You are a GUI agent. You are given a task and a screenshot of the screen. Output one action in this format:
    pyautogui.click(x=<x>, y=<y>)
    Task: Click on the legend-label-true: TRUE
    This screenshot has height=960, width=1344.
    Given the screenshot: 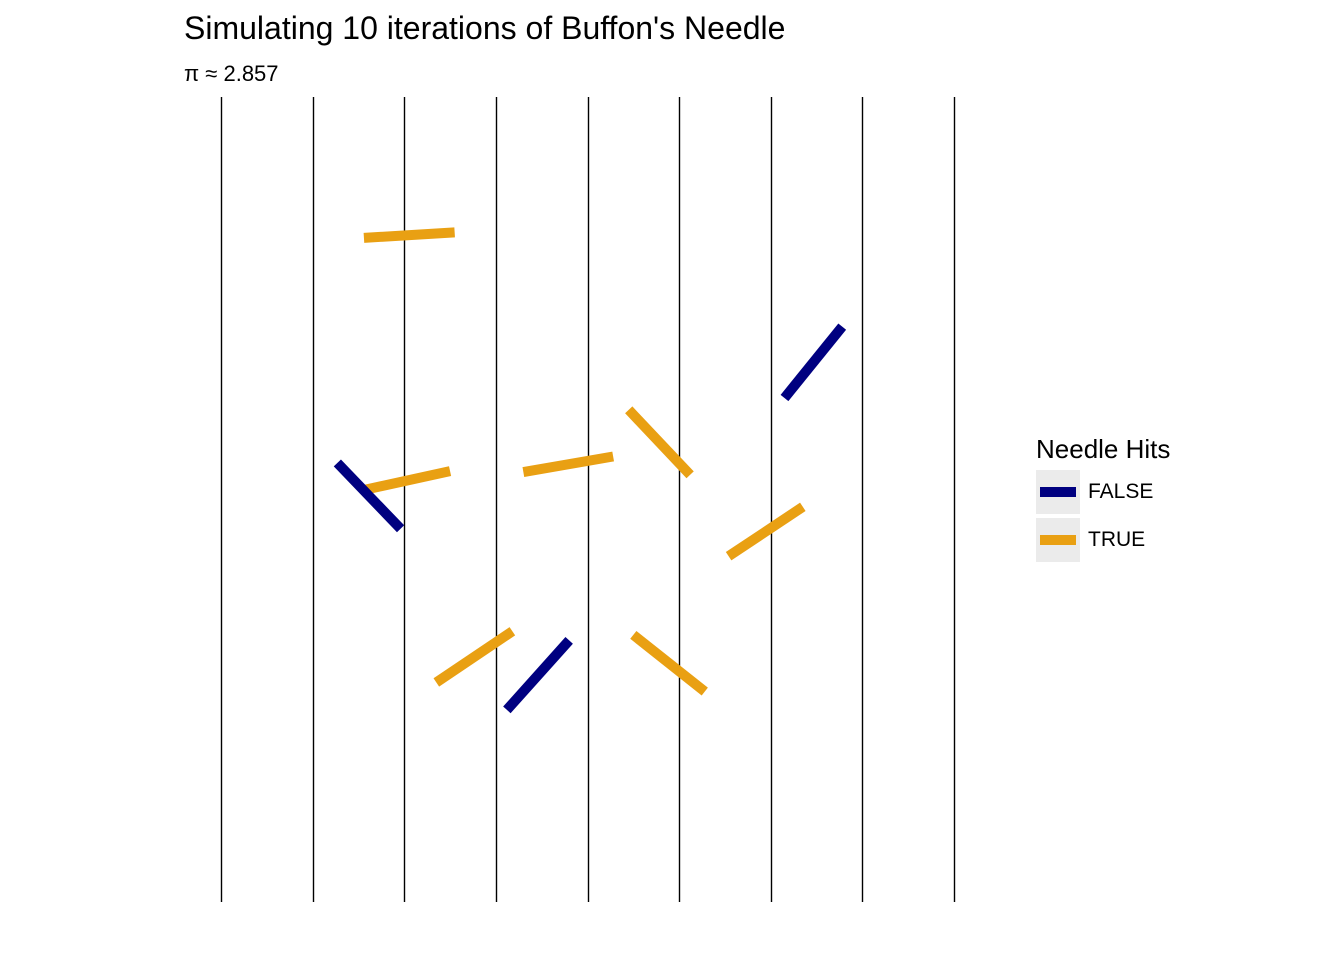 What is the action you would take?
    pyautogui.click(x=1117, y=539)
    